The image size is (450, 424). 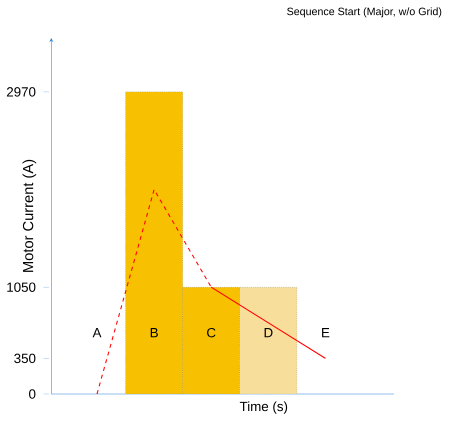 What do you see at coordinates (97, 333) in the screenshot?
I see `x-tick-label: A` at bounding box center [97, 333].